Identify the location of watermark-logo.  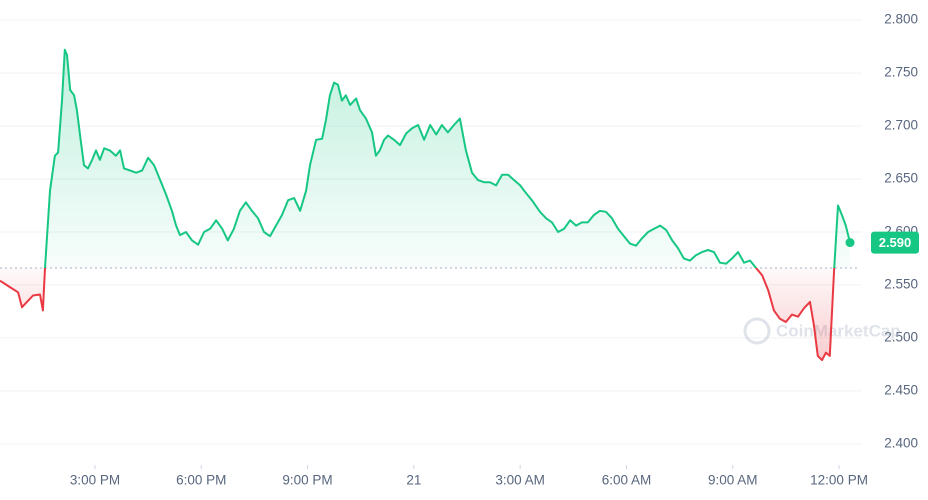
(757, 331).